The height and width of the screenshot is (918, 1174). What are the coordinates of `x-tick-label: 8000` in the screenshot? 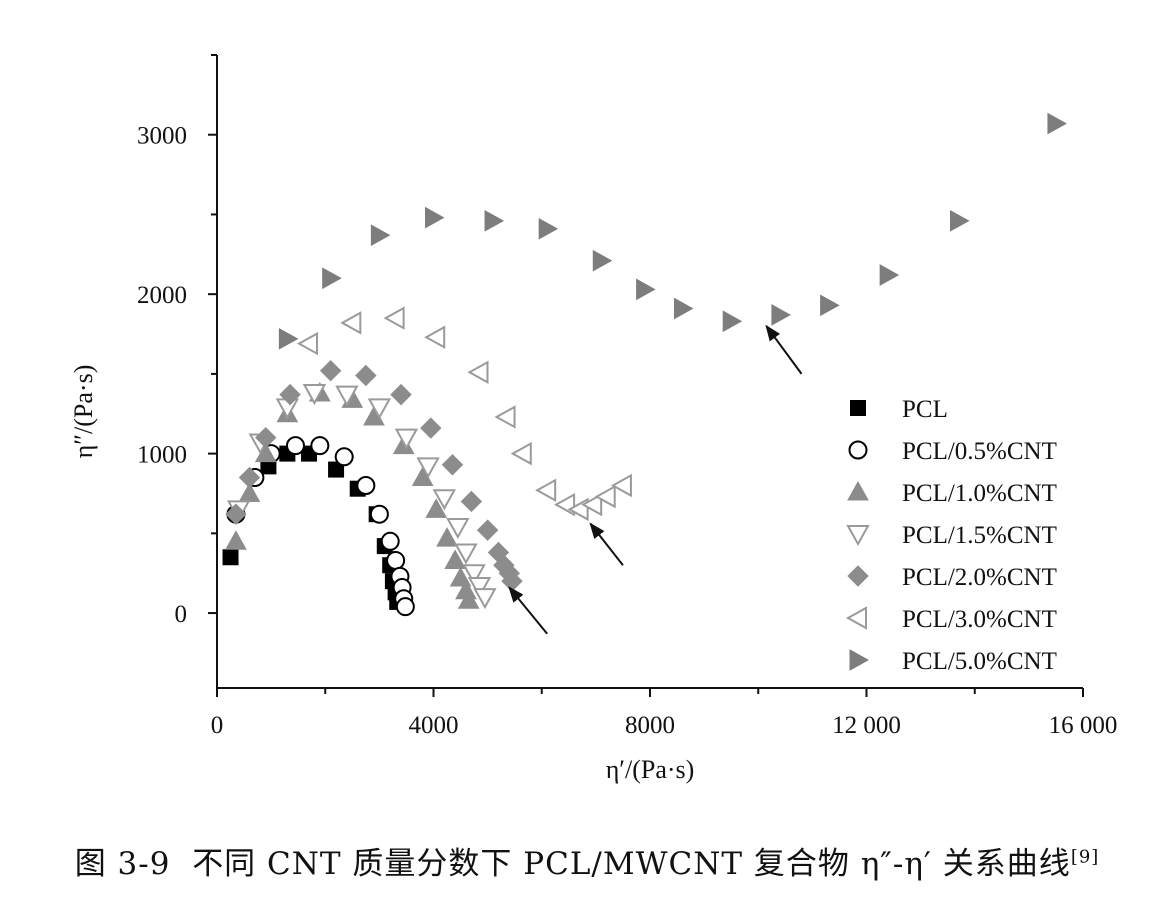 It's located at (650, 725).